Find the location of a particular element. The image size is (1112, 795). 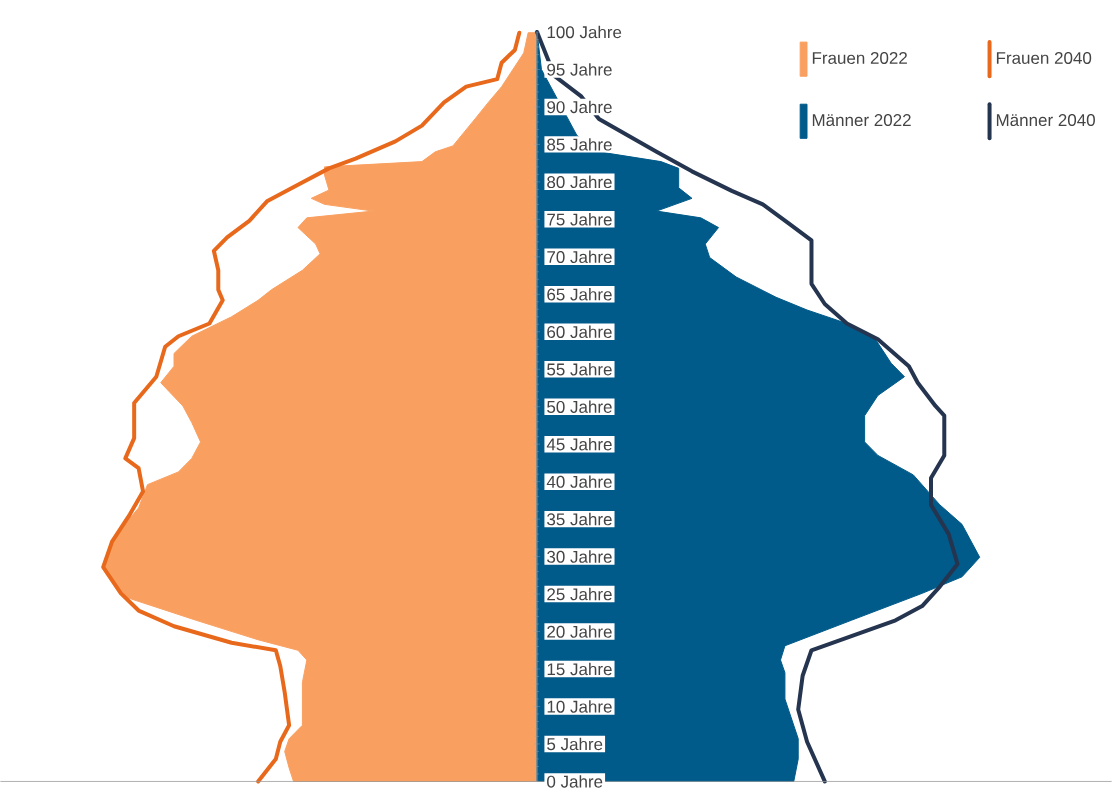

y-tick-label: 85 Jahre is located at coordinates (579, 144).